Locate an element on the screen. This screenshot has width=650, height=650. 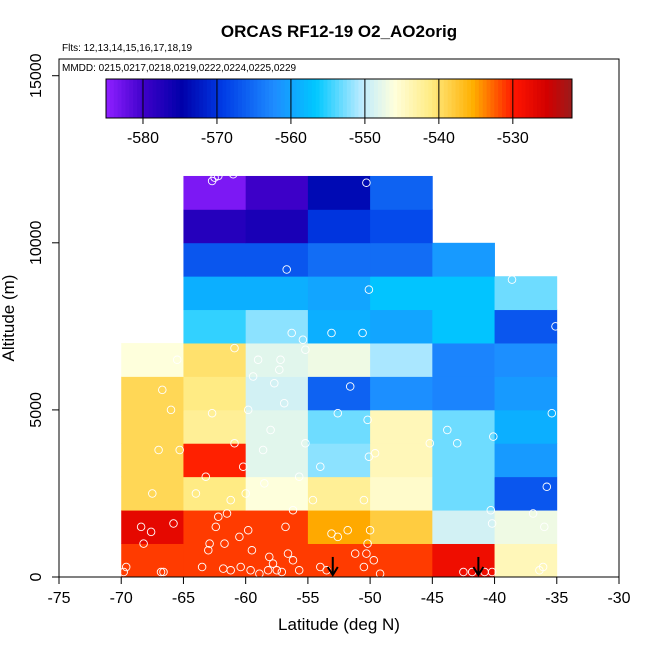
y-axis: 0 5000 10000 15000 is located at coordinates (43, 317).